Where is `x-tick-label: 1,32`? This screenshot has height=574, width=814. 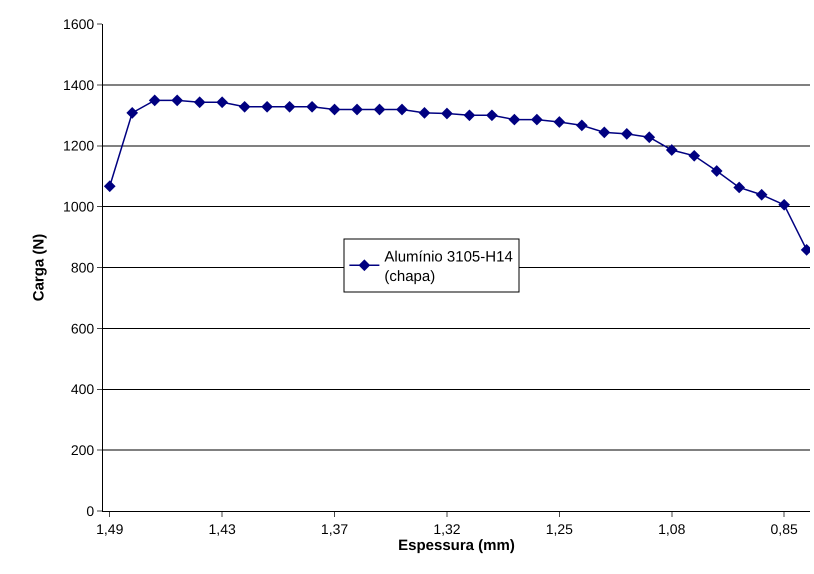 x-tick-label: 1,32 is located at coordinates (447, 528).